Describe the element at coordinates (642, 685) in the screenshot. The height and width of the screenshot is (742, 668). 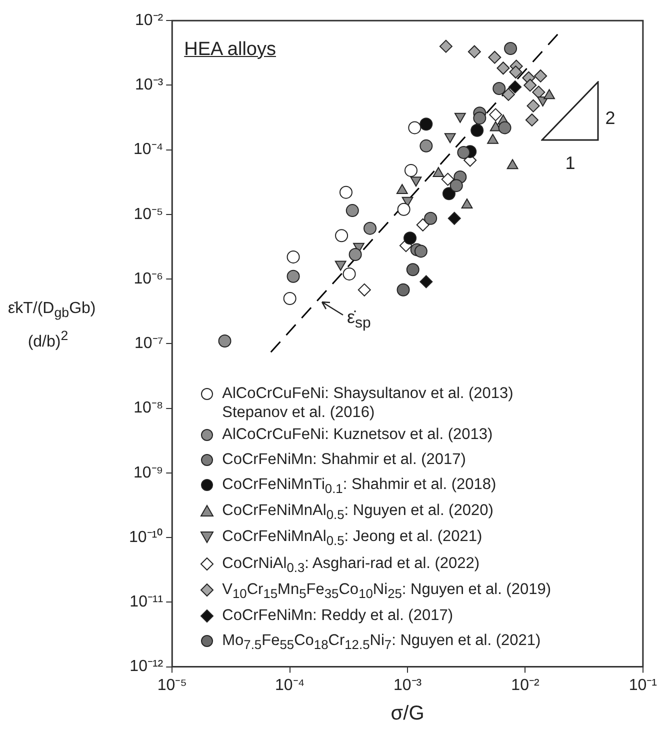
I see `x-tick-label: 10⁻¹` at that location.